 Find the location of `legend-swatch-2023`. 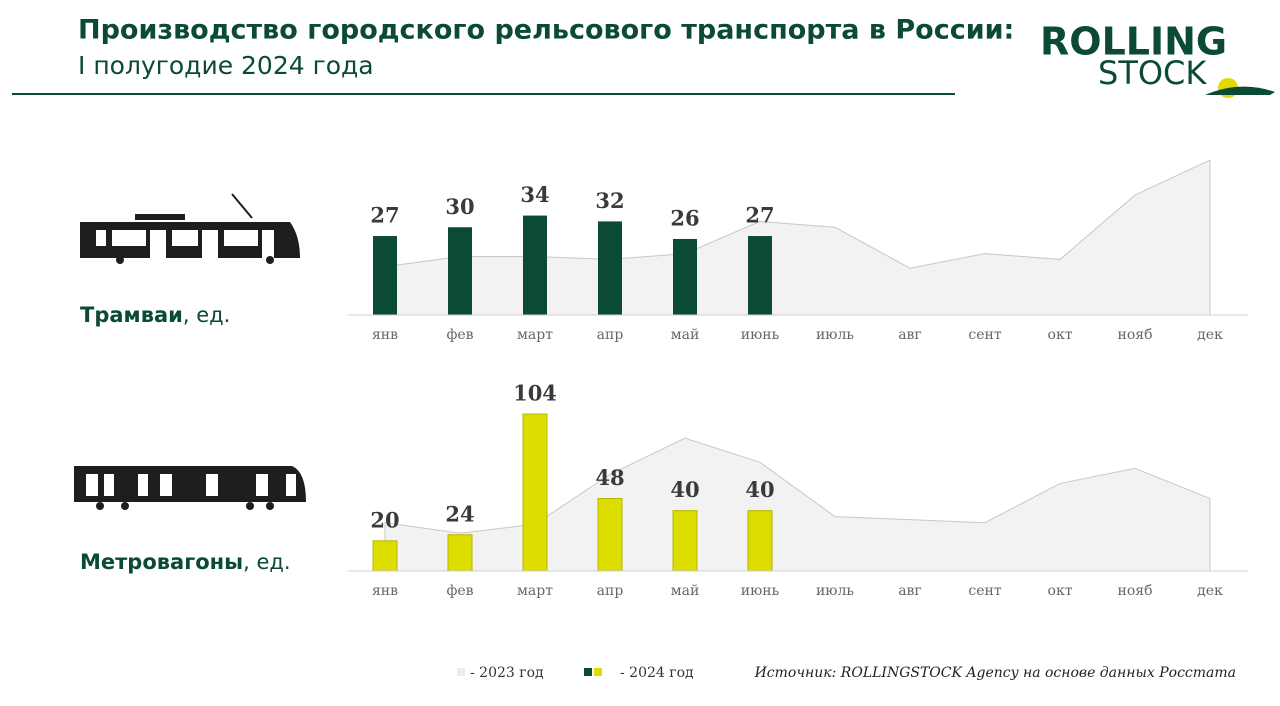

legend-swatch-2023 is located at coordinates (461, 672).